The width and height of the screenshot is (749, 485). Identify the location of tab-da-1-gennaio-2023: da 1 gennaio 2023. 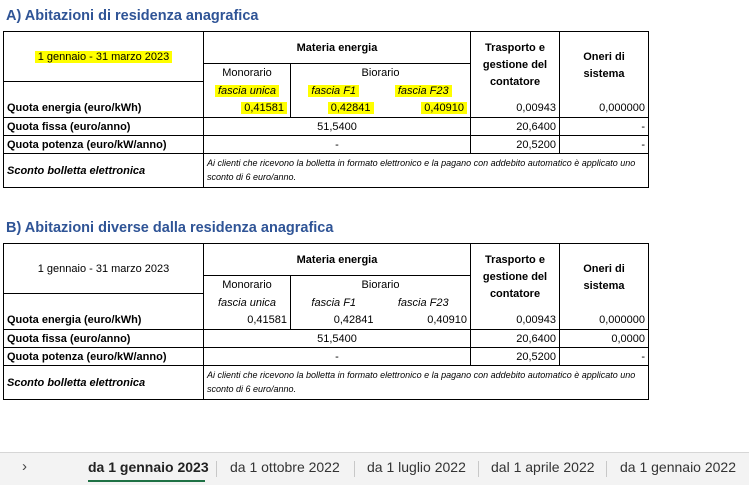
(148, 467).